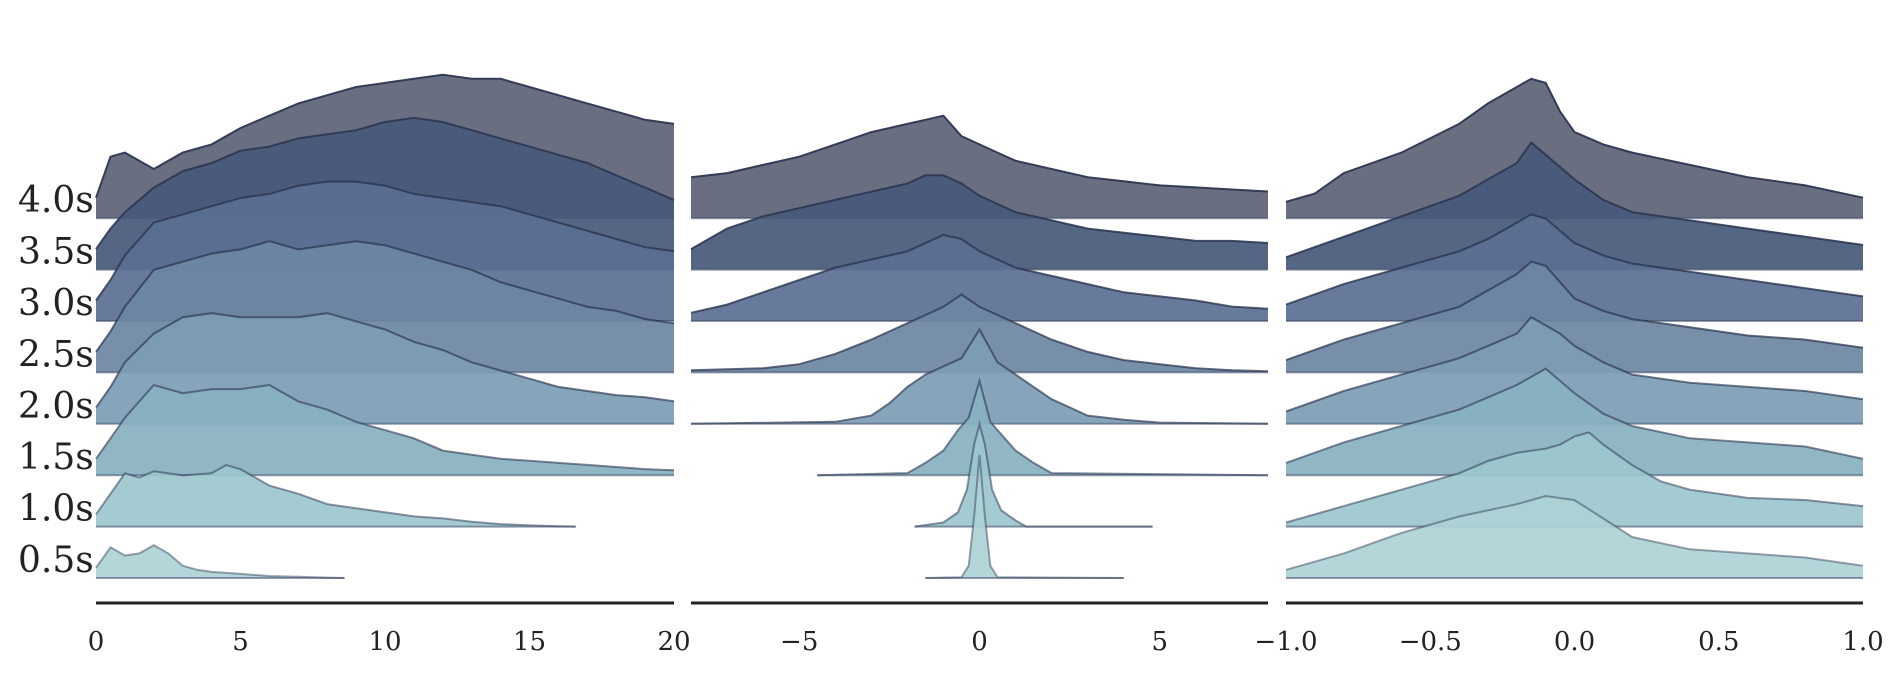 The width and height of the screenshot is (1901, 674). Describe the element at coordinates (56, 200) in the screenshot. I see `row-label-4_0s: 4.0s` at that location.